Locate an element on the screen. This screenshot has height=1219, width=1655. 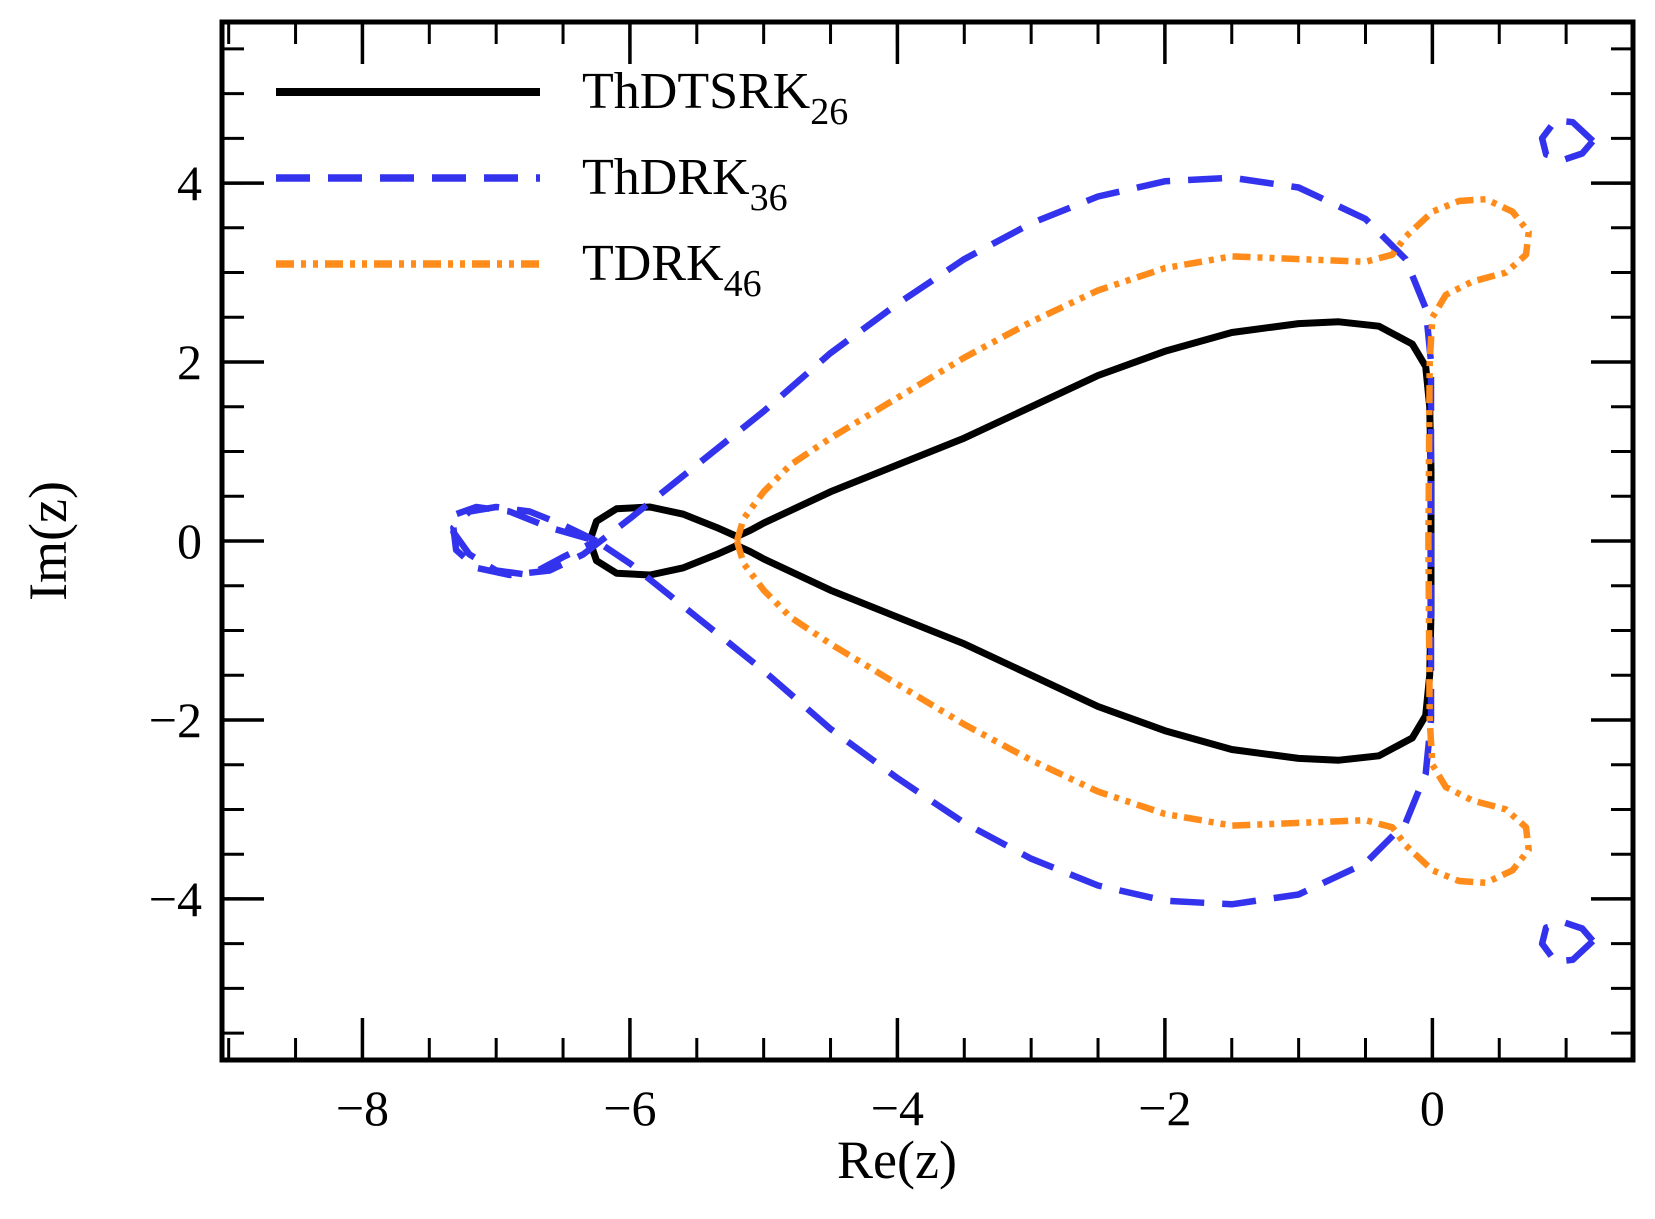
legend-label-thdrk36: ThDRK36 is located at coordinates (685, 184).